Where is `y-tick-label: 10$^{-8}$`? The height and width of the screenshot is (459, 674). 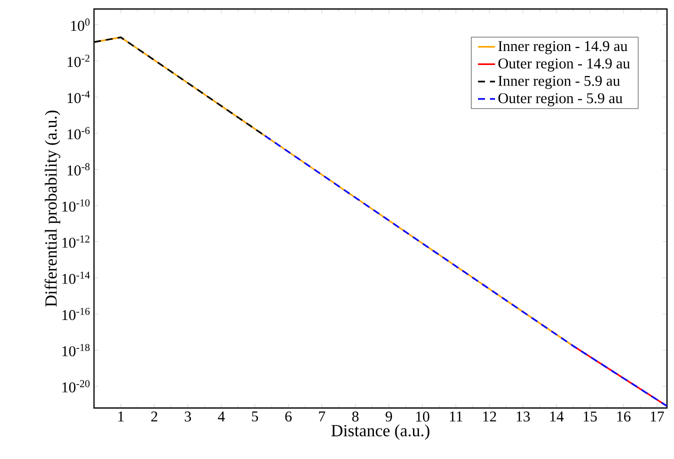 y-tick-label: 10$^{-8}$ is located at coordinates (79, 169).